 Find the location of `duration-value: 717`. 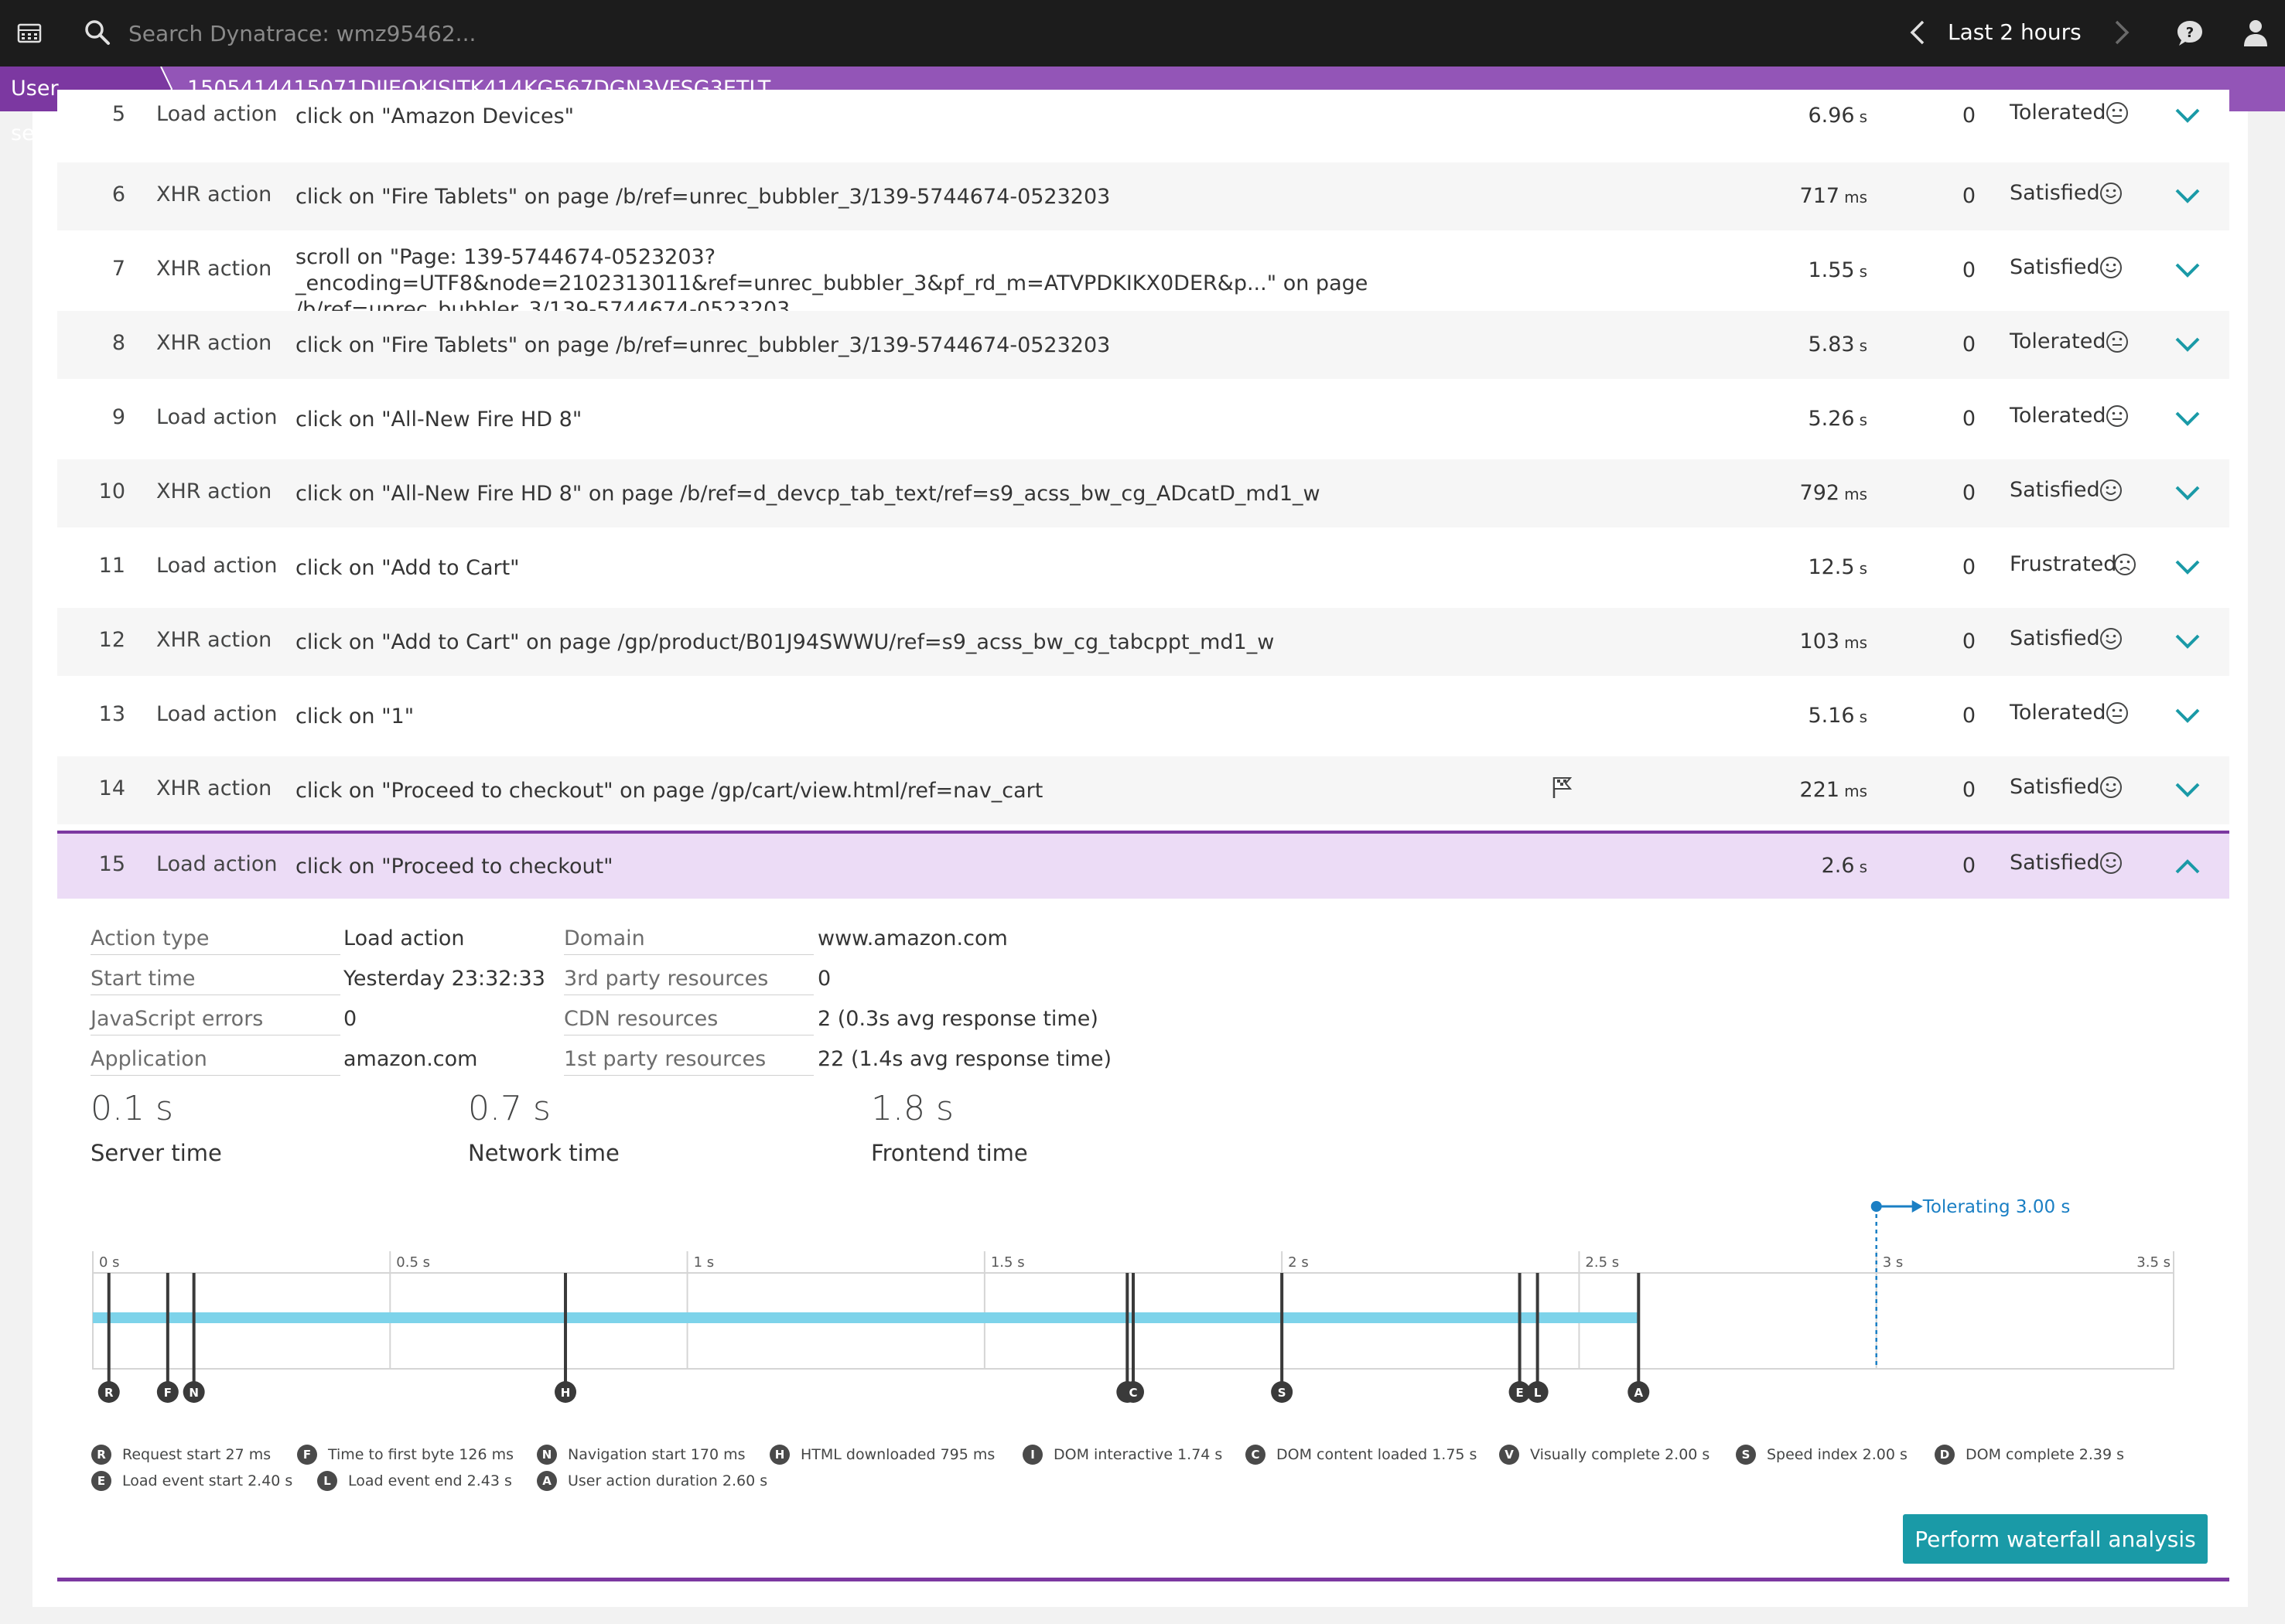

duration-value: 717 is located at coordinates (1819, 196).